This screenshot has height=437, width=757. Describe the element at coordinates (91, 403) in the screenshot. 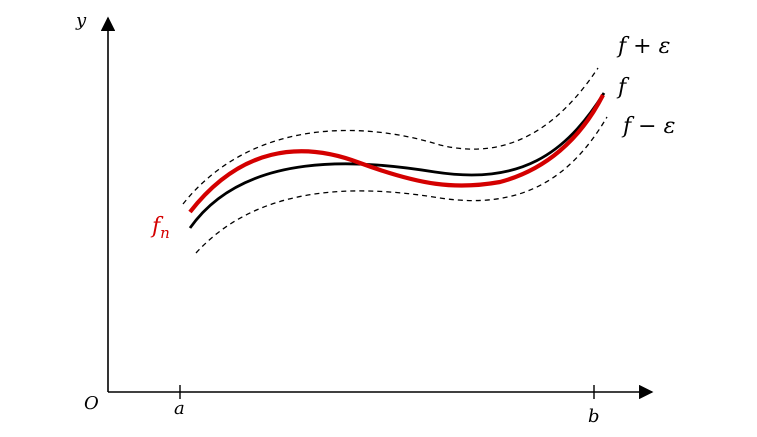

I see `origin-label: O` at that location.